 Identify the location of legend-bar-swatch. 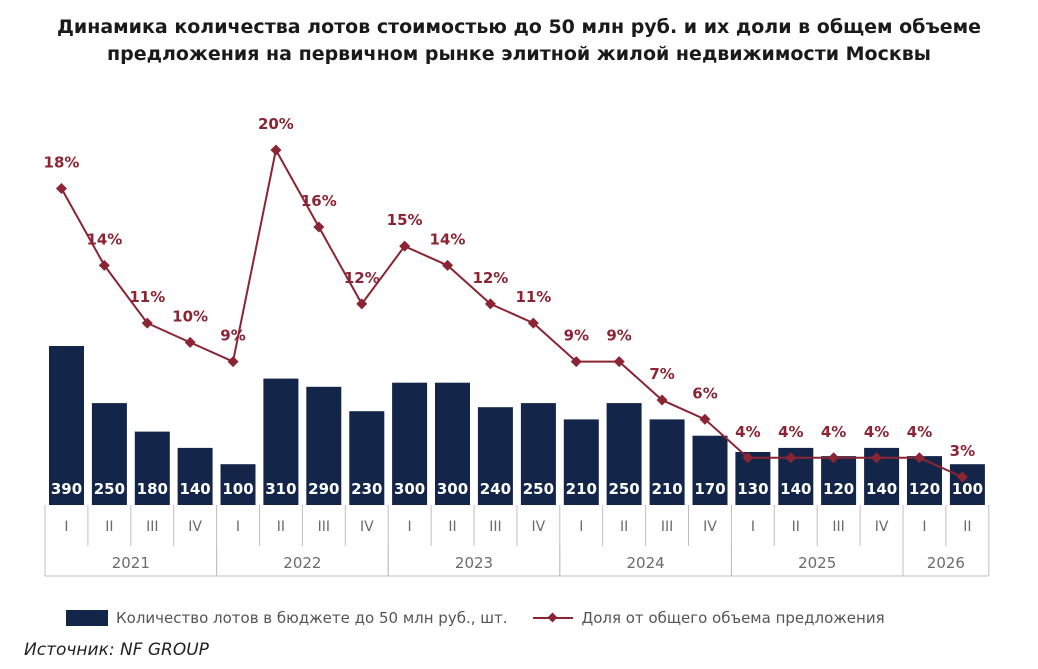
(87, 618).